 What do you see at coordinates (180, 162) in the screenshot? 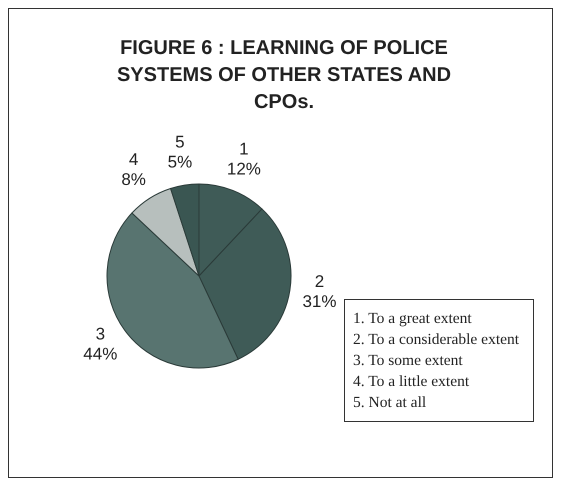
I see `data-label: 5%` at bounding box center [180, 162].